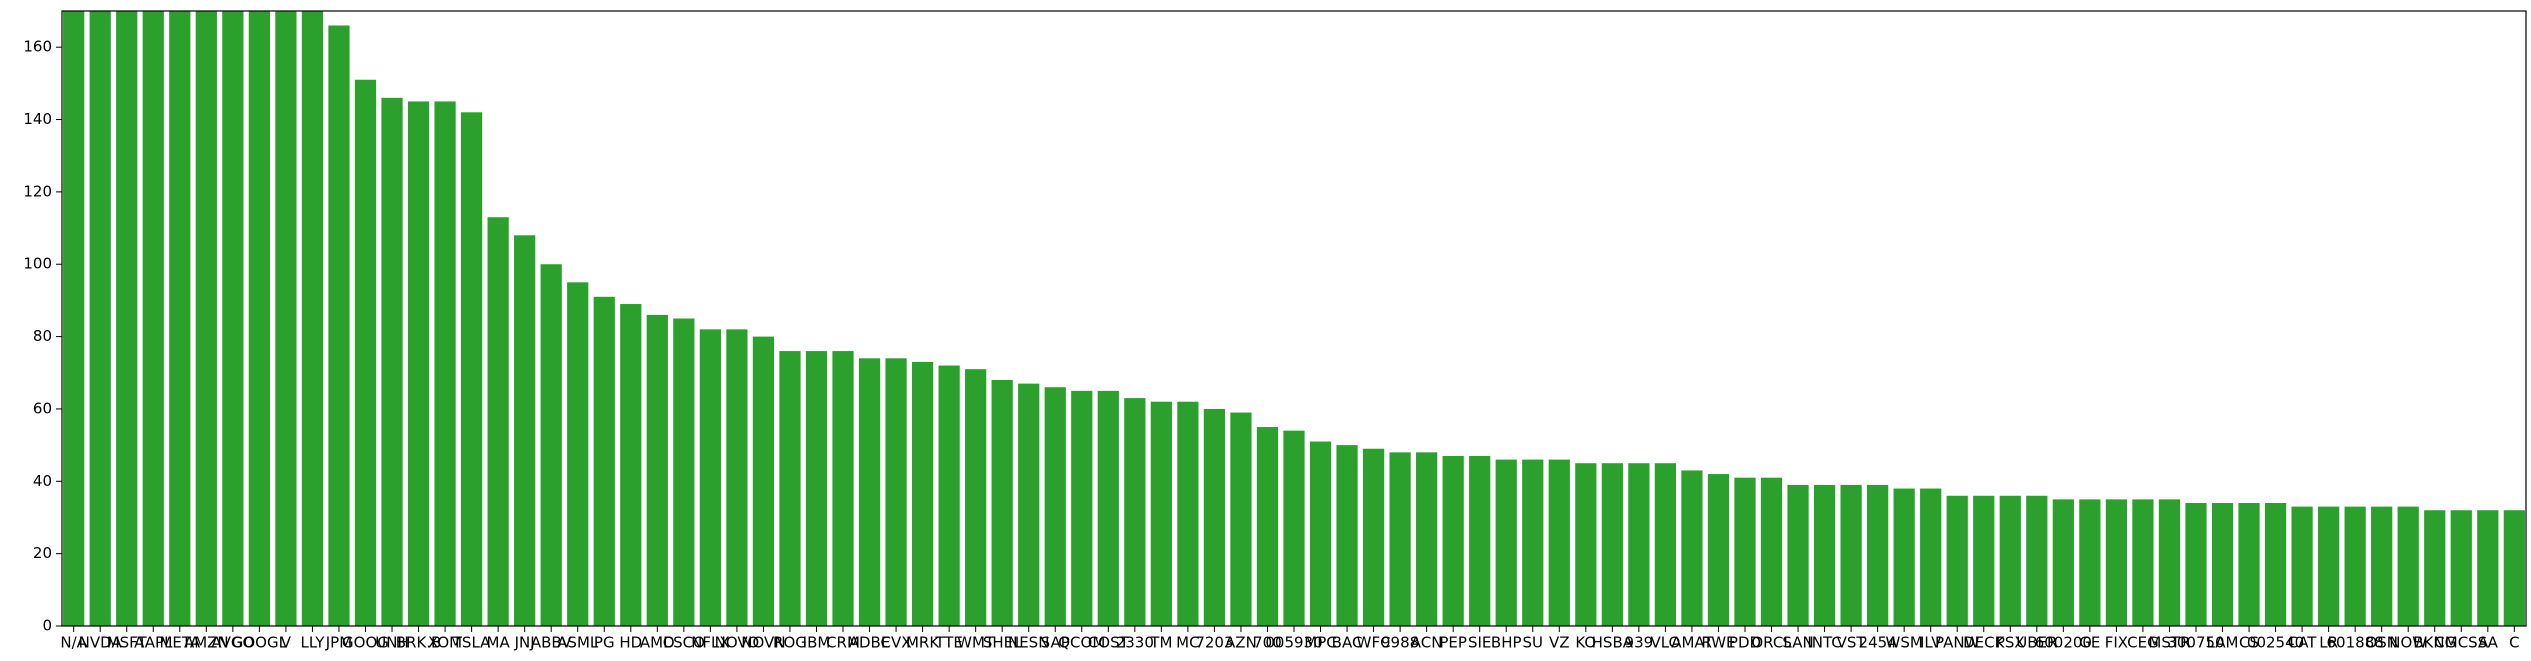 This screenshot has height=661, width=2531. I want to click on x-tick-label: 700, so click(1267, 643).